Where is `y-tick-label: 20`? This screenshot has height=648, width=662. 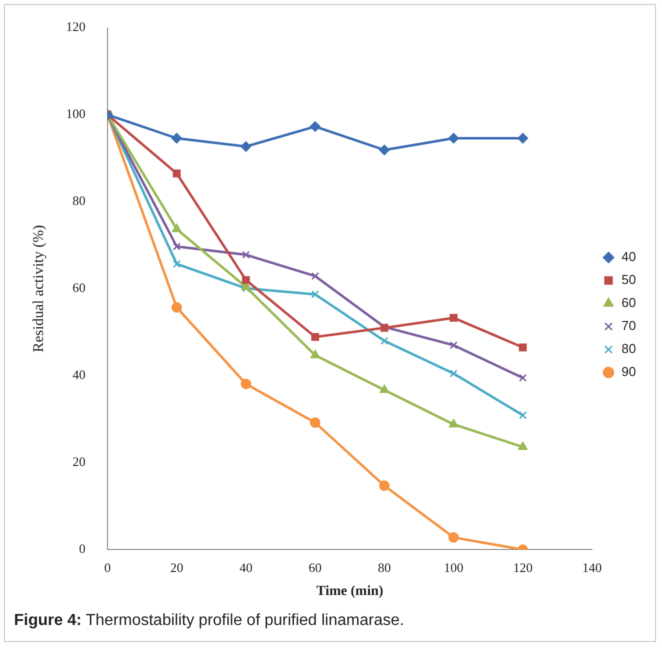
y-tick-label: 20 is located at coordinates (79, 462).